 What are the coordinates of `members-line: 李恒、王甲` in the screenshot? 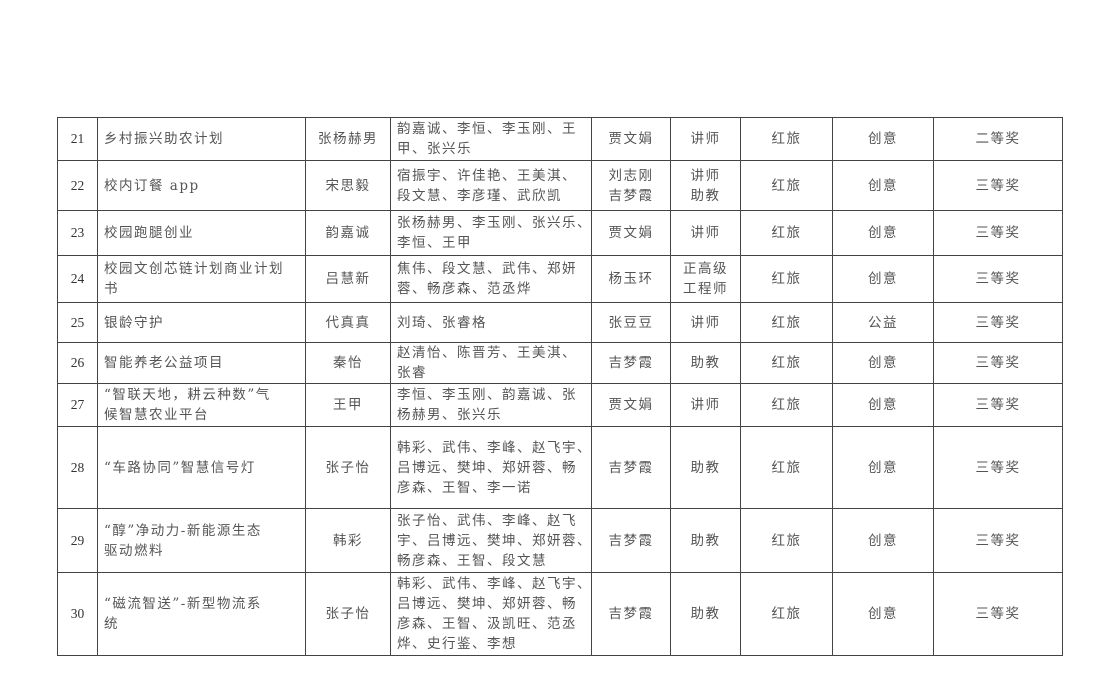 It's located at (434, 243).